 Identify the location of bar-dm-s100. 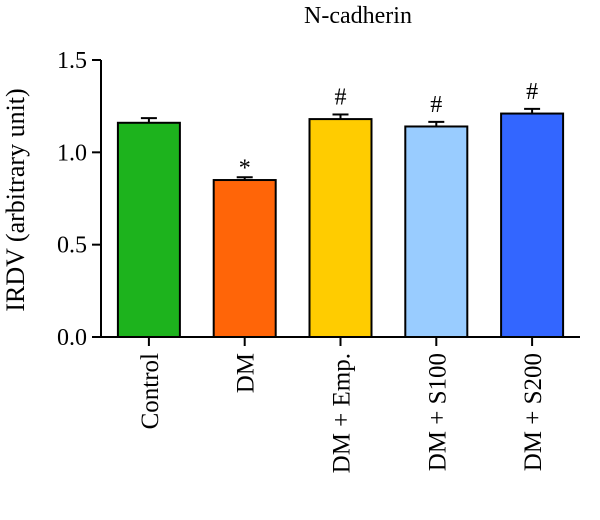
(436, 232).